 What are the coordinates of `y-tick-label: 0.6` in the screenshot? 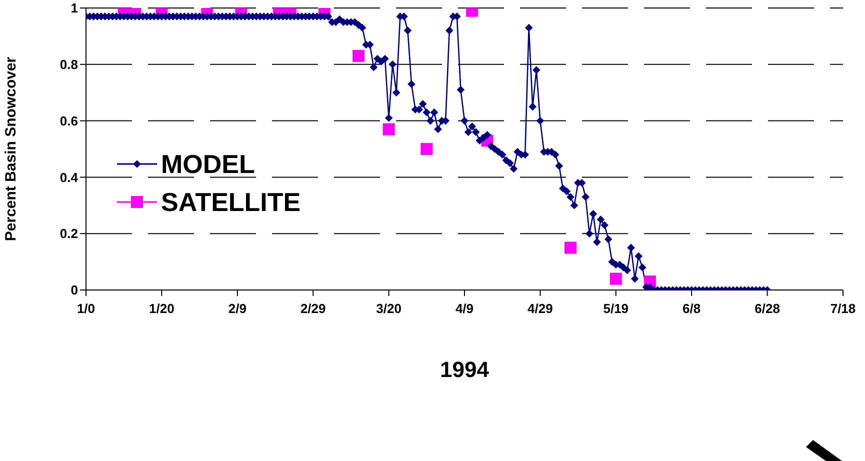 It's located at (69, 120).